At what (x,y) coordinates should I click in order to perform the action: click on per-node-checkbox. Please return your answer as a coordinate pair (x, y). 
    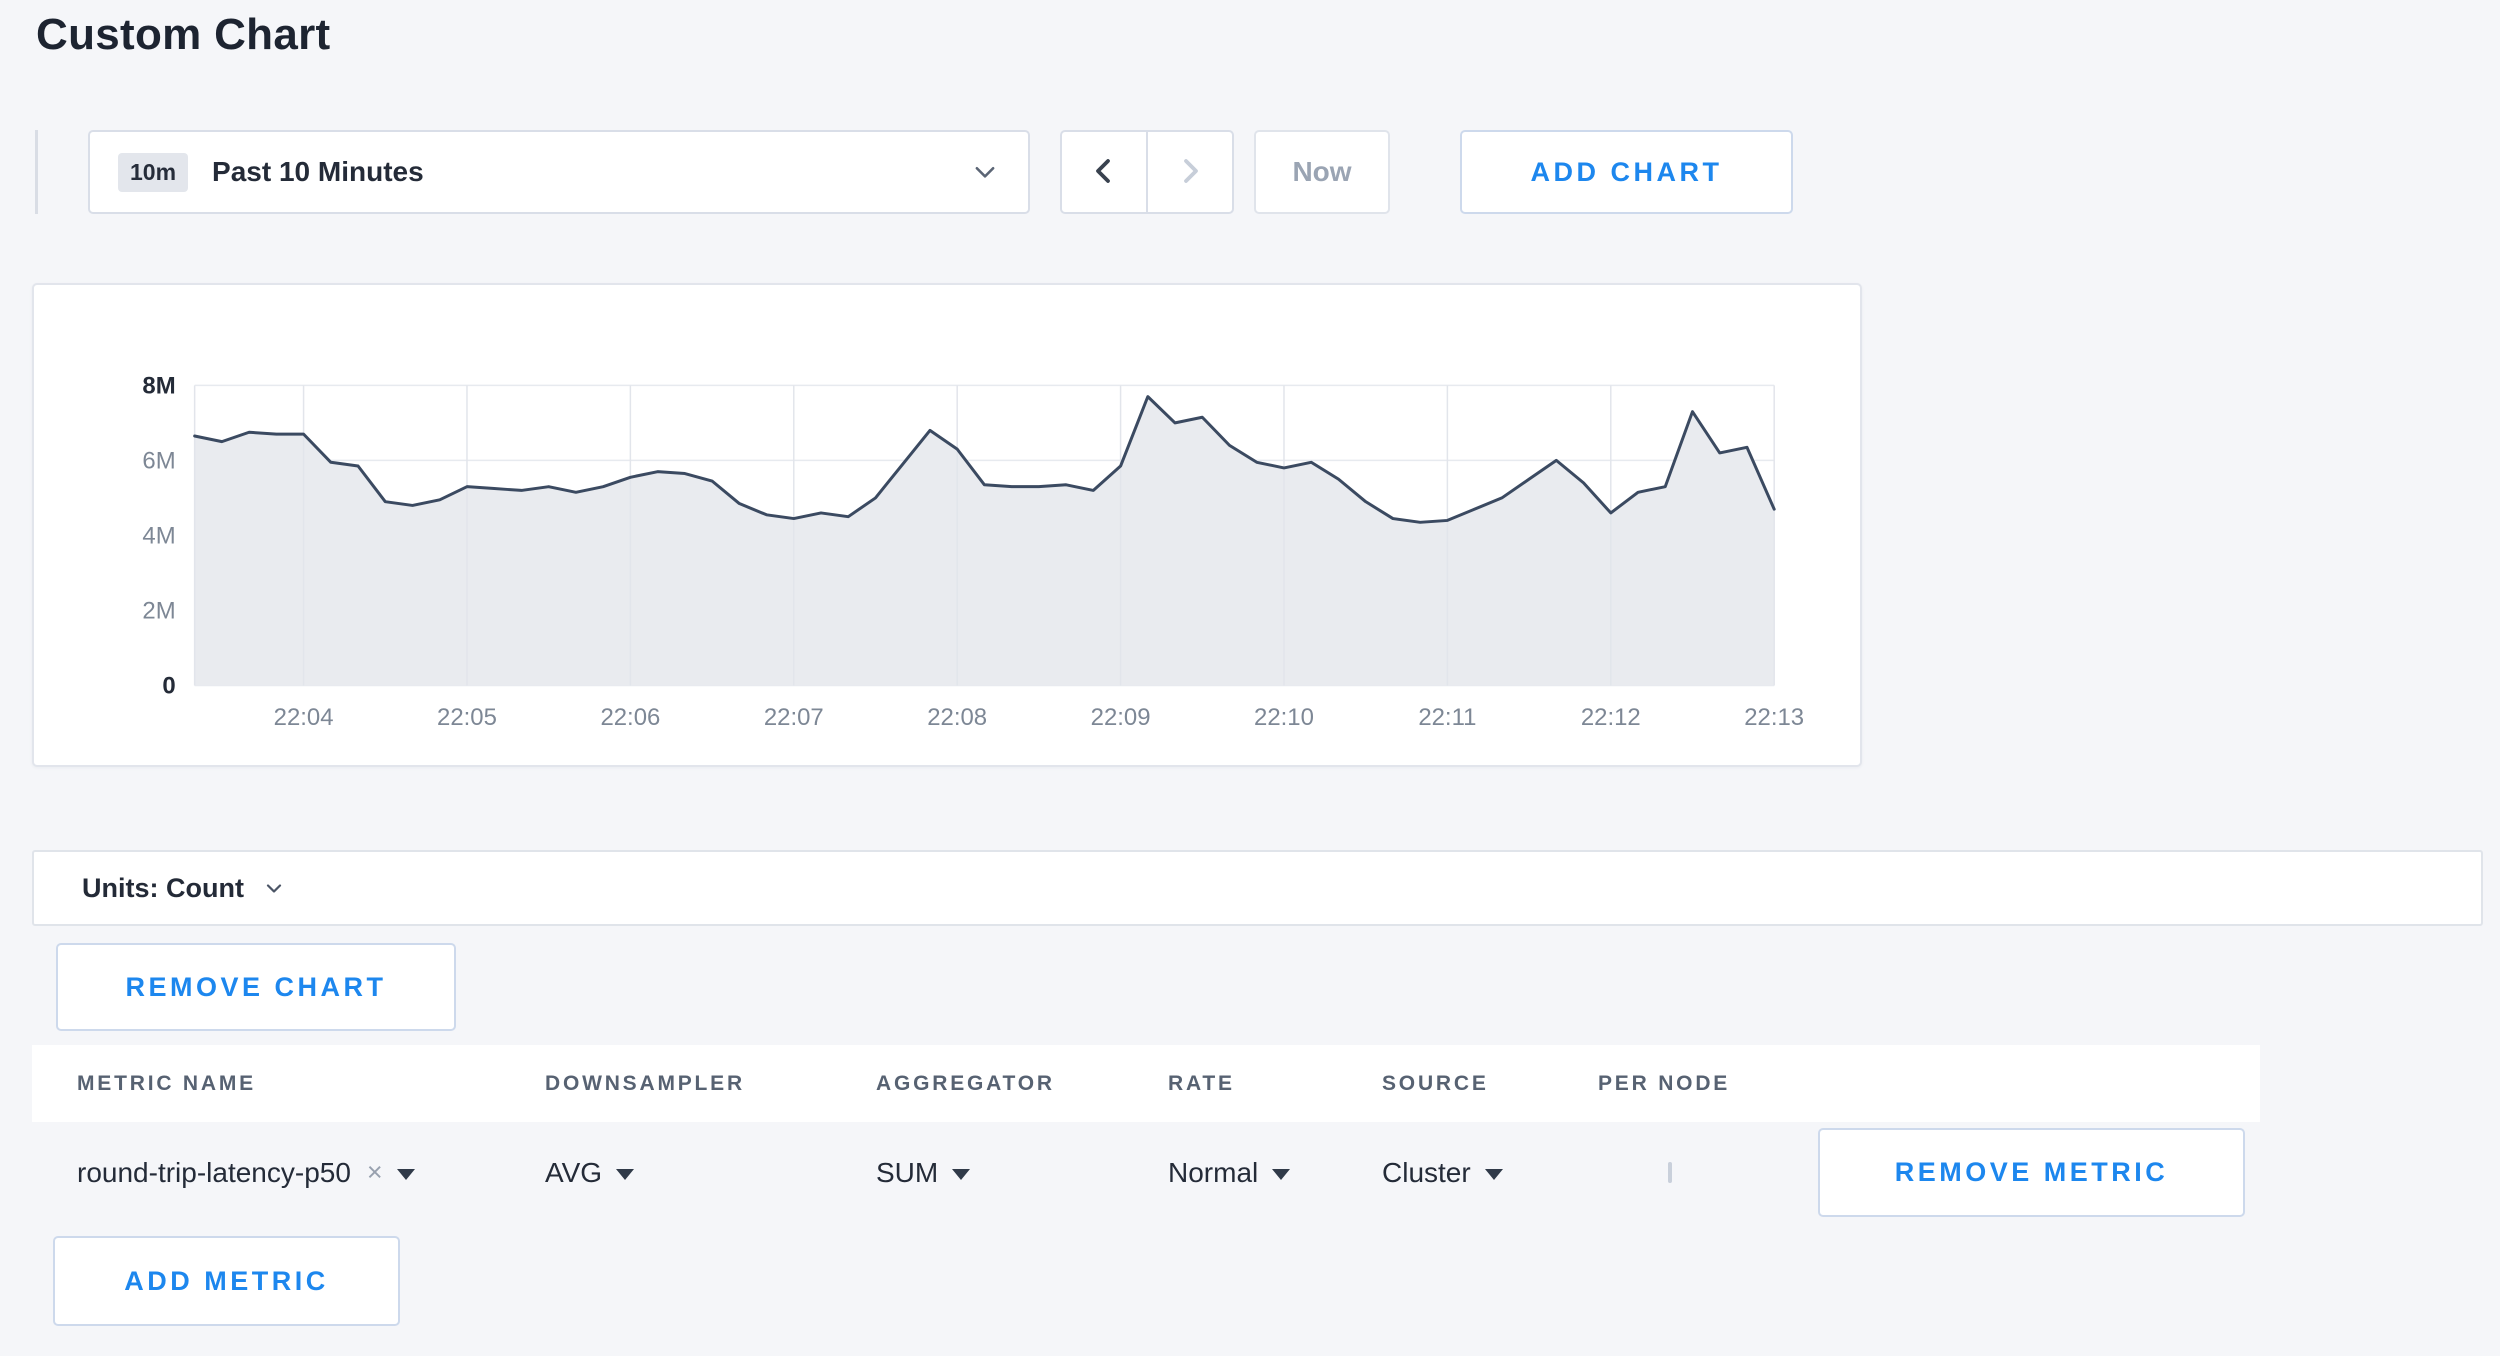
    Looking at the image, I should click on (1670, 1172).